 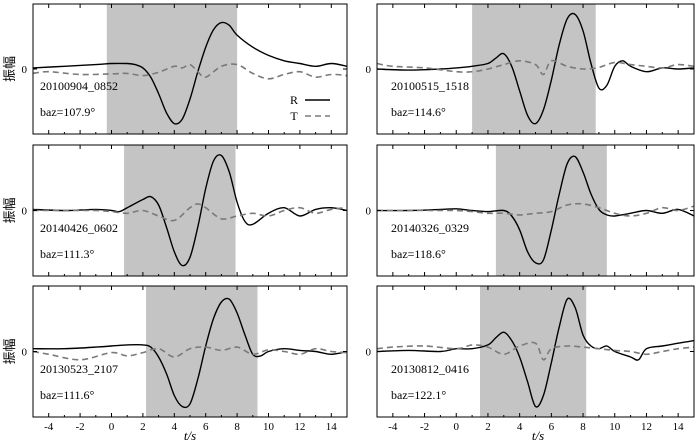 What do you see at coordinates (294, 100) in the screenshot?
I see `legend-label-R: R` at bounding box center [294, 100].